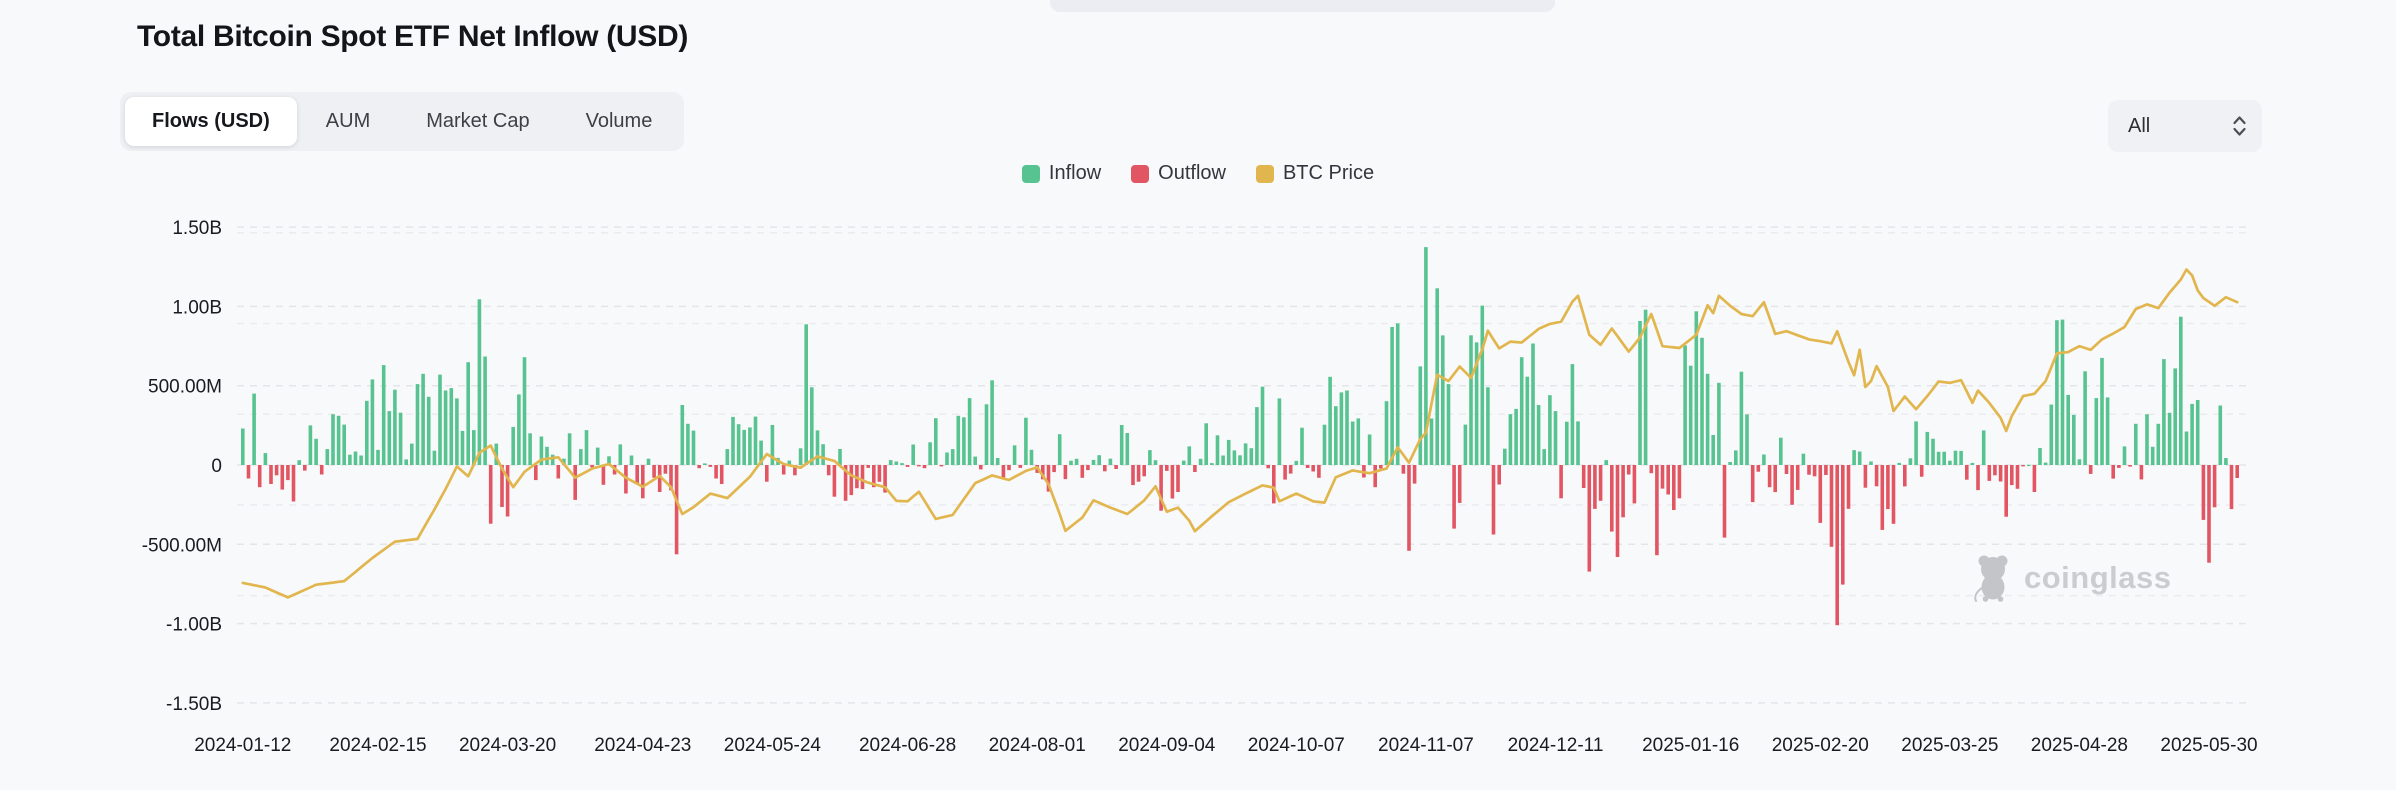  Describe the element at coordinates (377, 745) in the screenshot. I see `svg-text: 2024-02-15` at that location.